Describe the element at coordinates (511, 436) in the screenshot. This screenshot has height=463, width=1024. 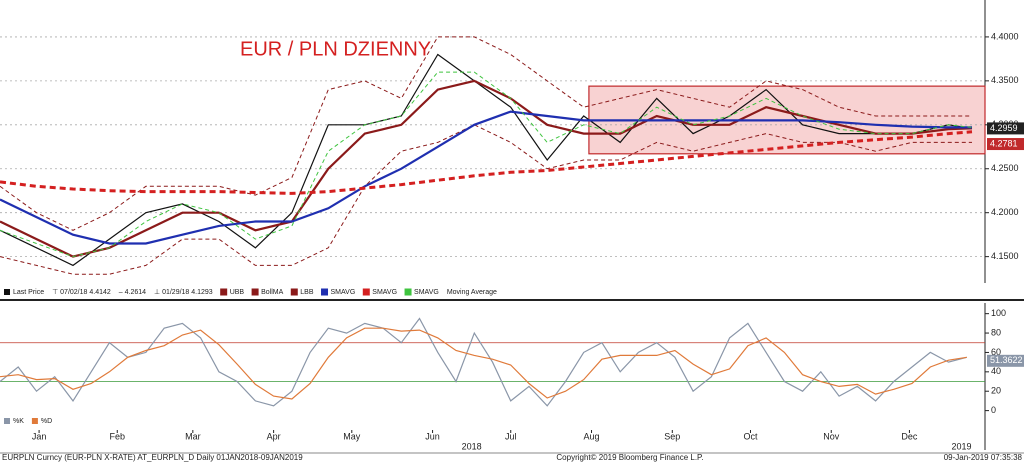
I see `x-tick-label: Jul` at that location.